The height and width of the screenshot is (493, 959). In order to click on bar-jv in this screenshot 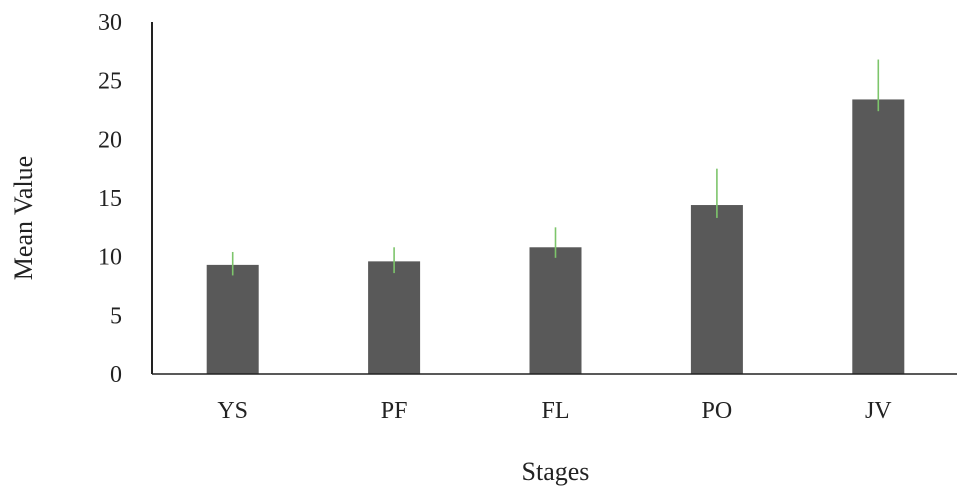, I will do `click(878, 236)`.